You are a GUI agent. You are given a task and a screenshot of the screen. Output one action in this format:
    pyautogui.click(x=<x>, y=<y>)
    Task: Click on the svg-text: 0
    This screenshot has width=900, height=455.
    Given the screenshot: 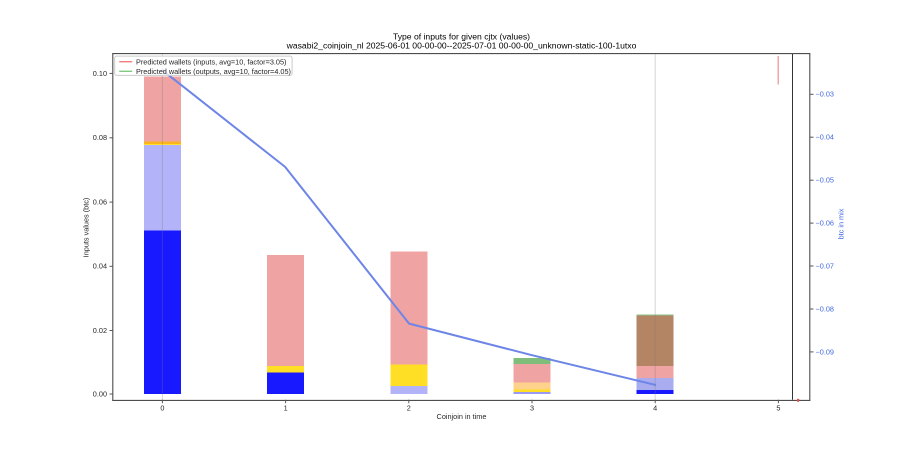 What is the action you would take?
    pyautogui.click(x=162, y=408)
    